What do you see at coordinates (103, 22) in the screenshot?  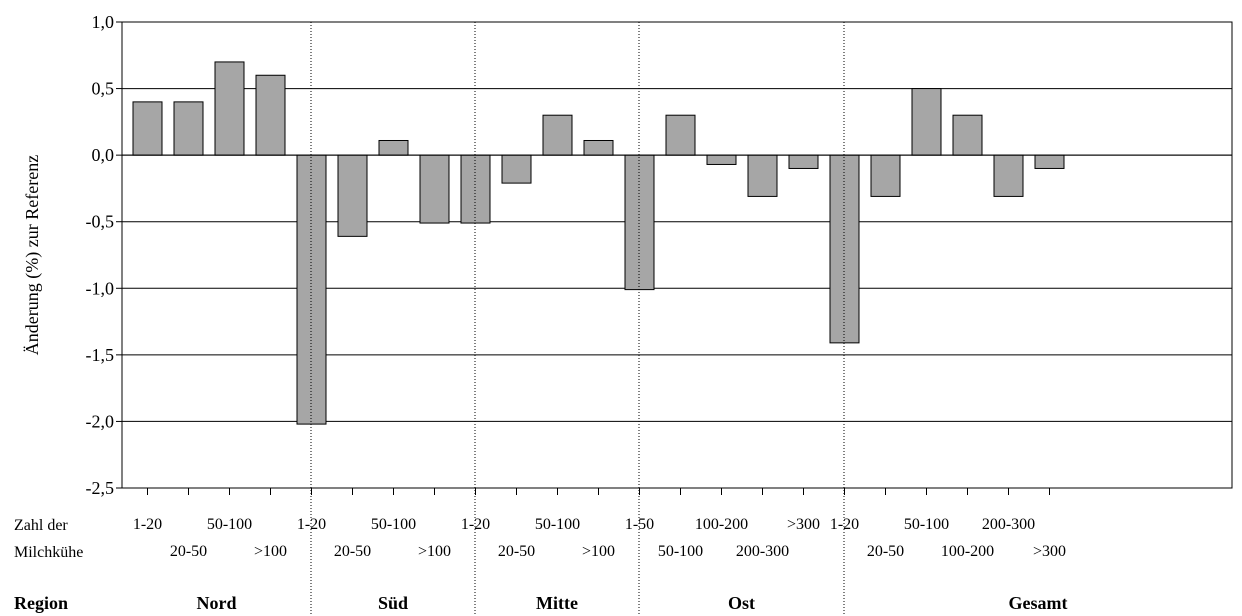 I see `y-tick-label: 1,0` at bounding box center [103, 22].